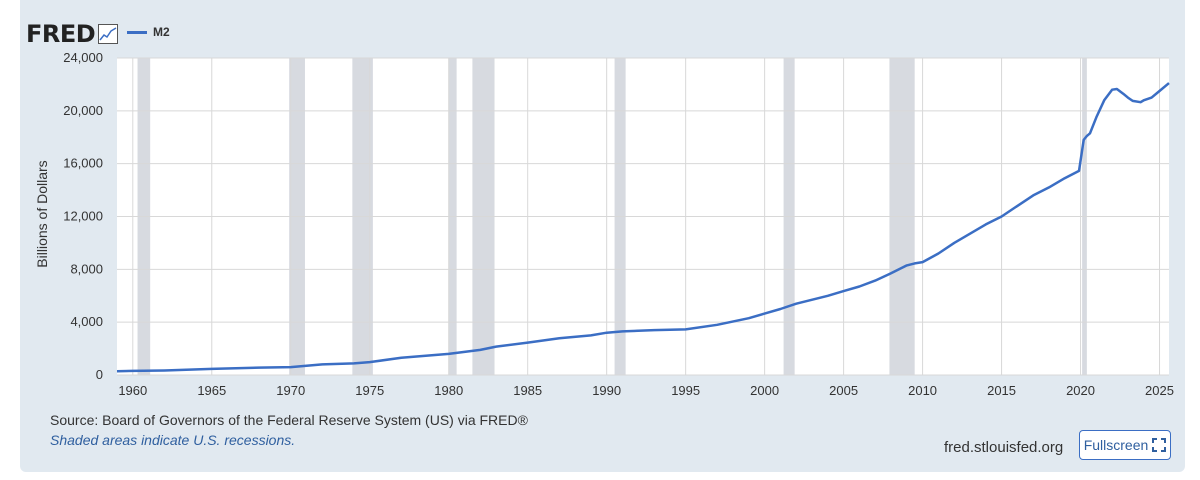  I want to click on fred-logo: FRED, so click(72, 34).